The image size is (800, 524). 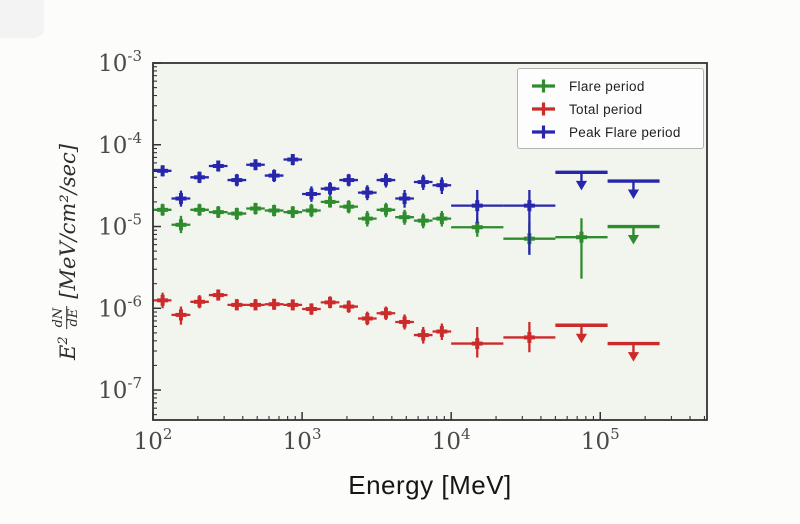 I want to click on photo-smudge, so click(x=22, y=19).